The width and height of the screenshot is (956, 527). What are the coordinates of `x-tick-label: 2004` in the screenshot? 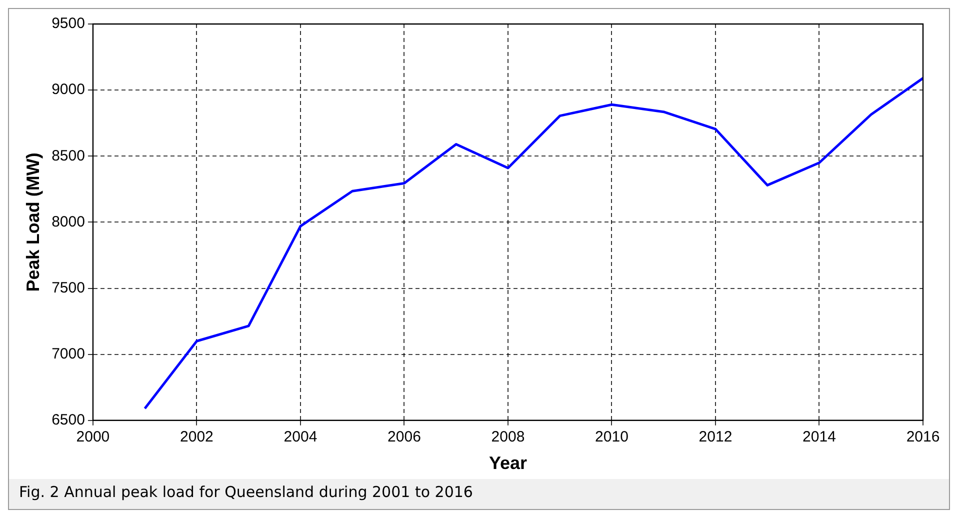 It's located at (301, 437).